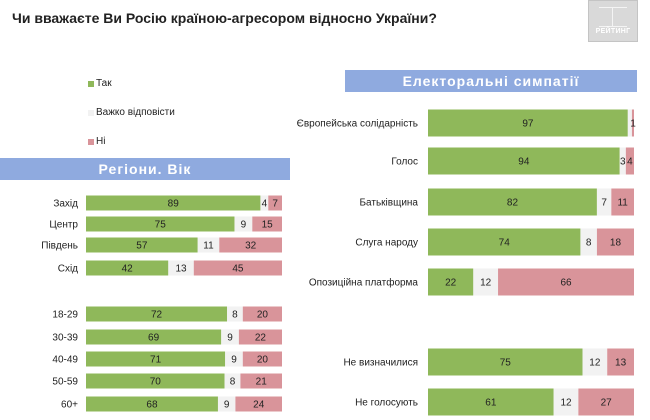 This screenshot has height=420, width=650. Describe the element at coordinates (235, 315) in the screenshot. I see `data-label-hard-0-4: 8` at that location.